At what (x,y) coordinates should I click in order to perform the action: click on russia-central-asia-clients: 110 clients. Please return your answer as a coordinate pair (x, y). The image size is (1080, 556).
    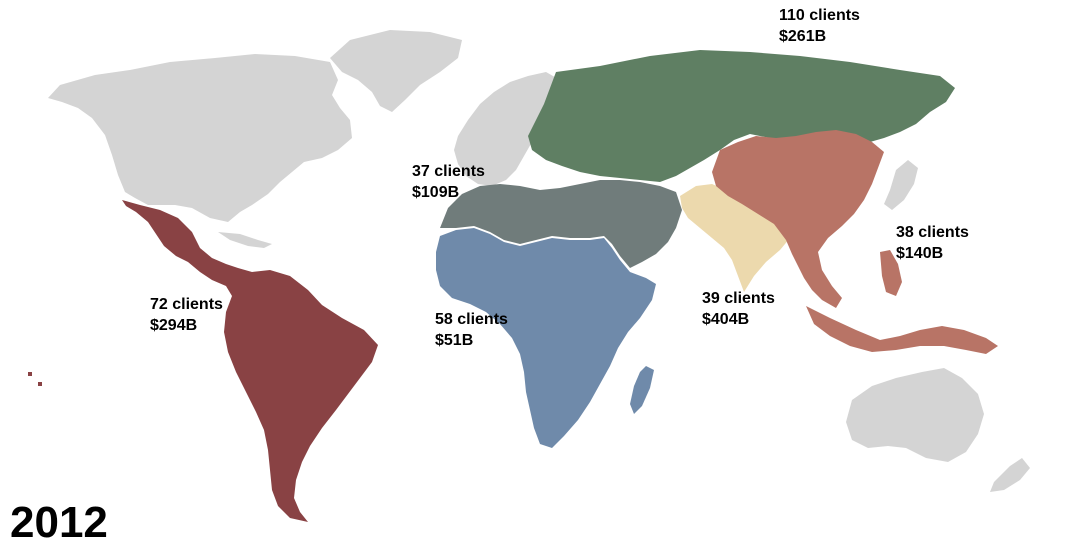
    Looking at the image, I should click on (819, 15).